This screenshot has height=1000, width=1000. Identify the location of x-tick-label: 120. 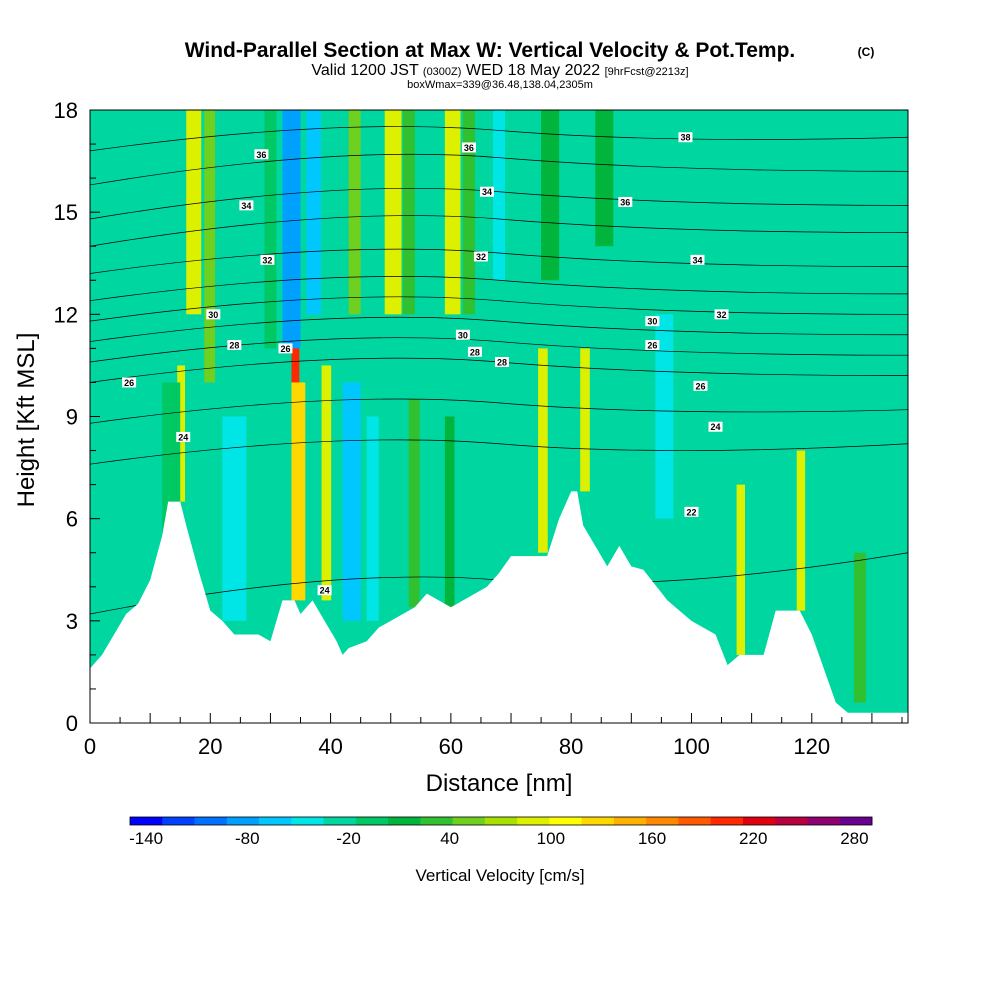
(811, 746).